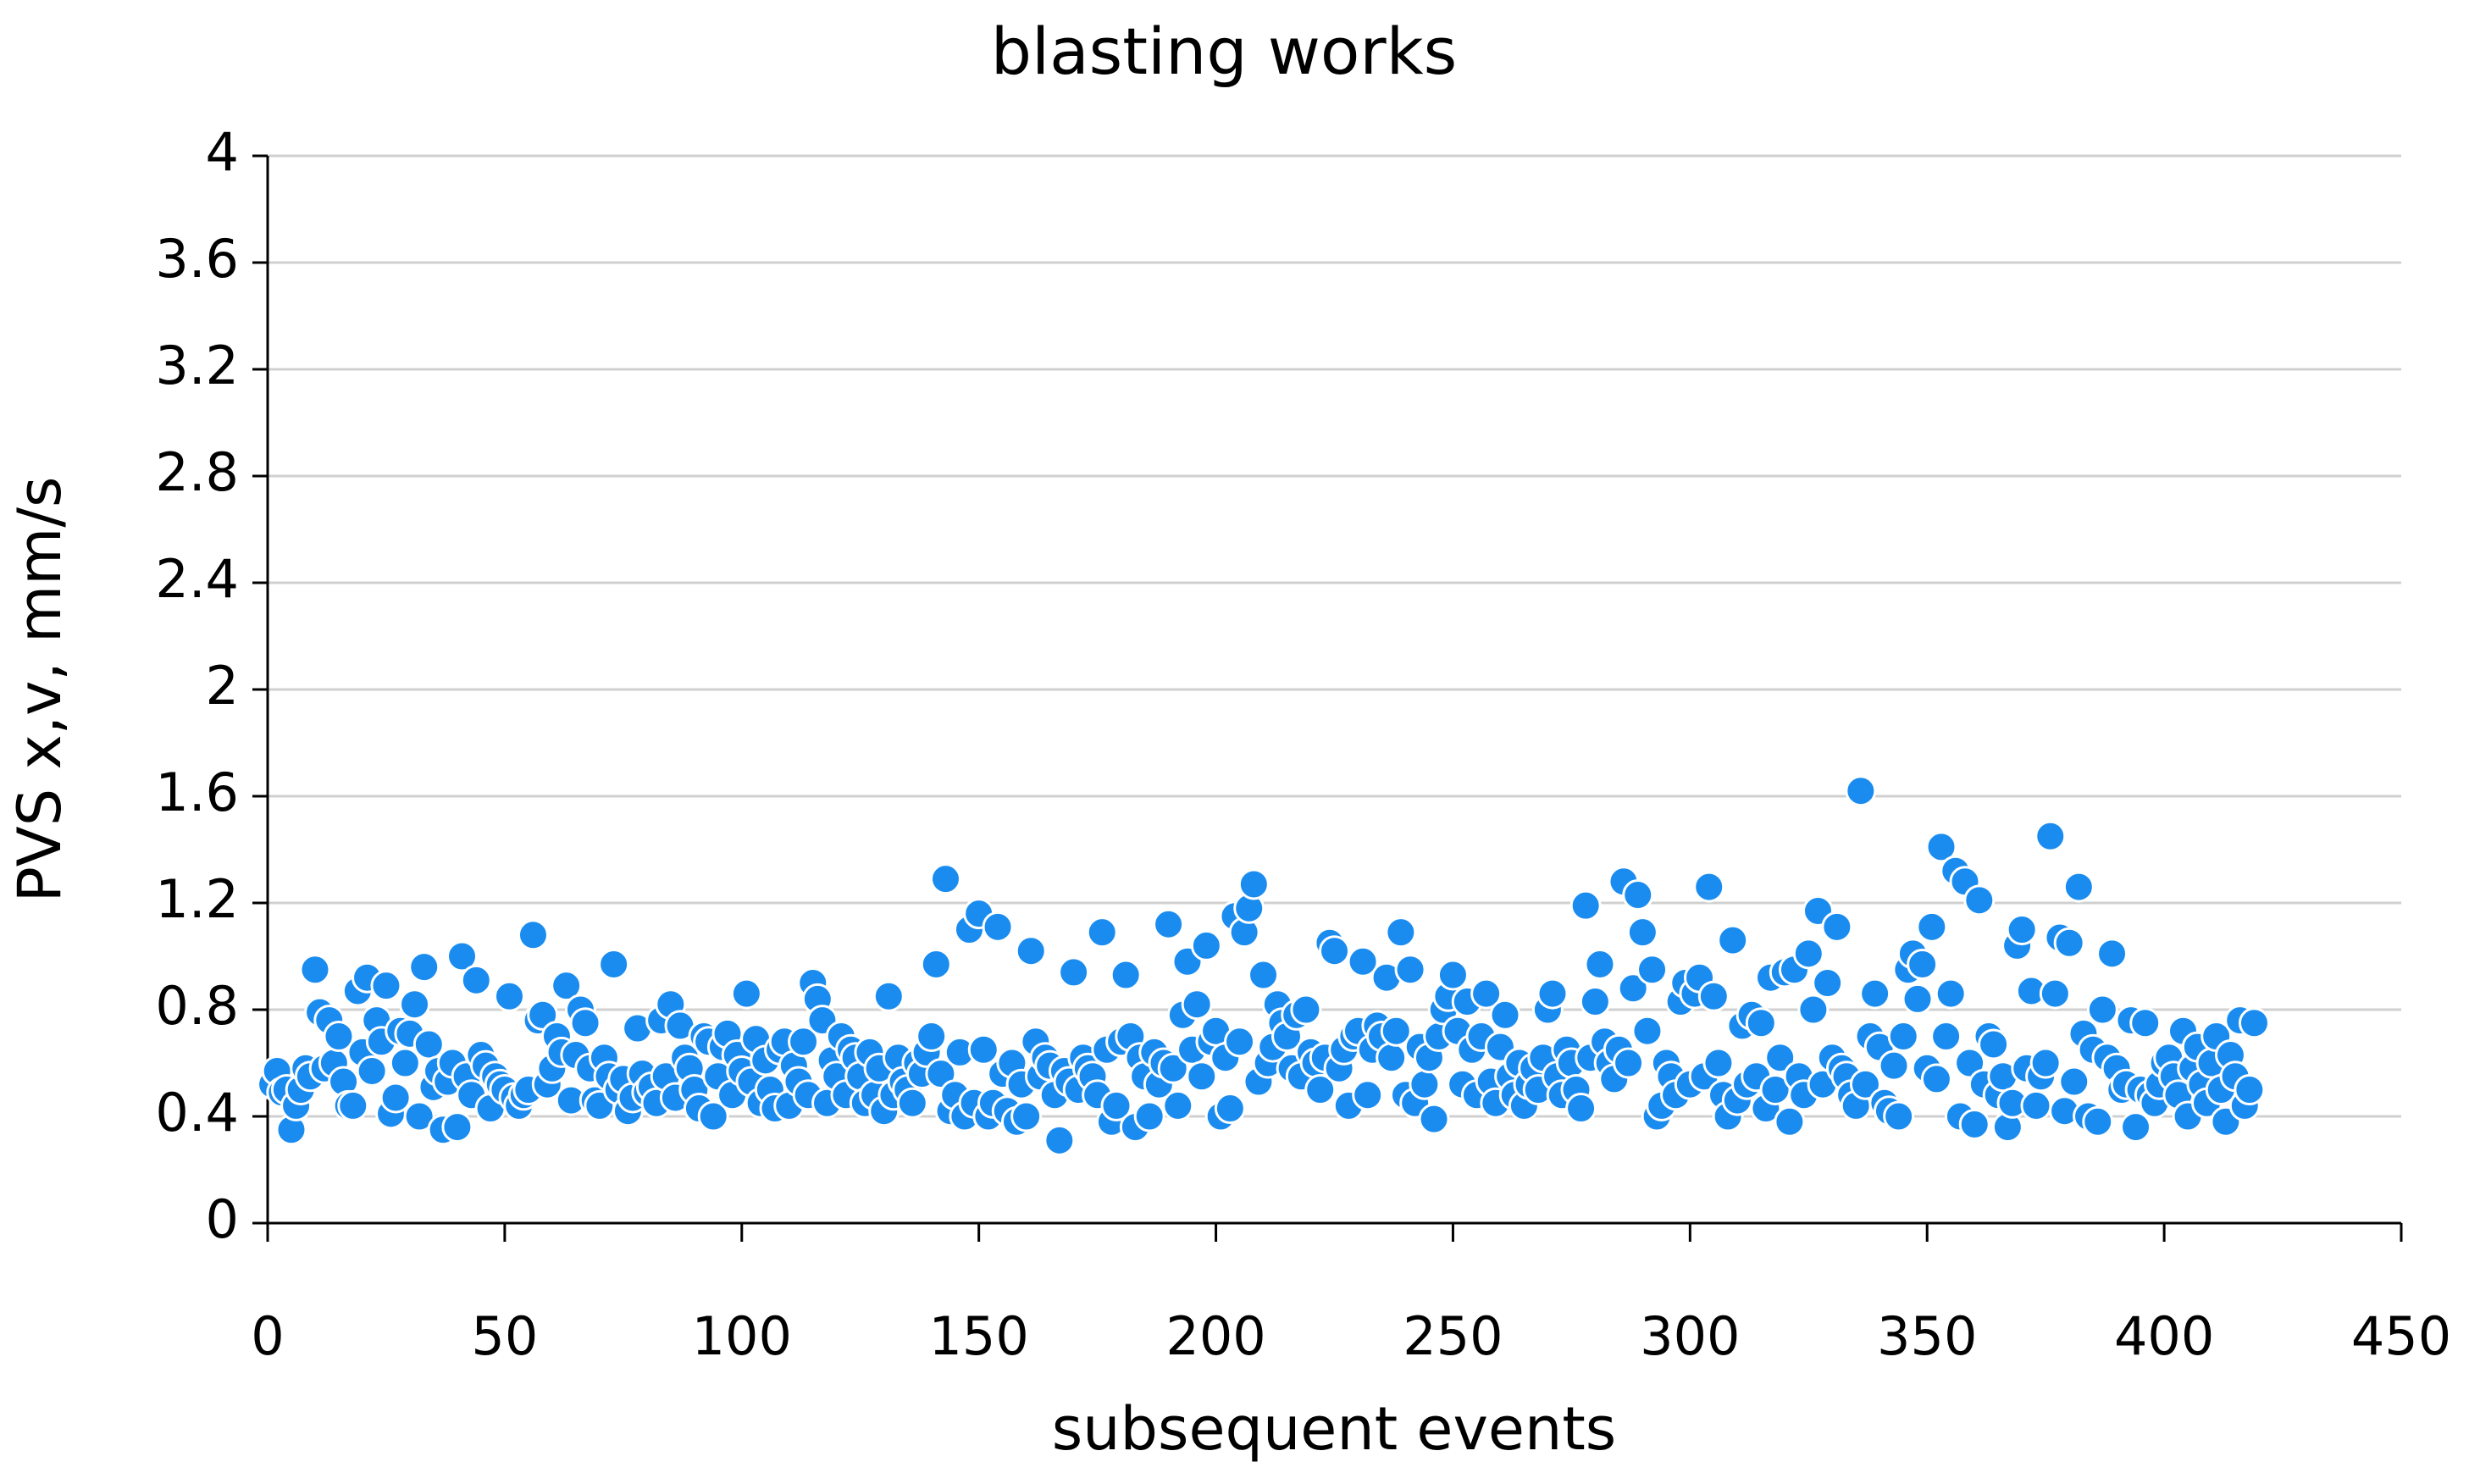 This screenshot has width=2469, height=1484. What do you see at coordinates (1334, 1429) in the screenshot?
I see `x-axis-label: subsequent events` at bounding box center [1334, 1429].